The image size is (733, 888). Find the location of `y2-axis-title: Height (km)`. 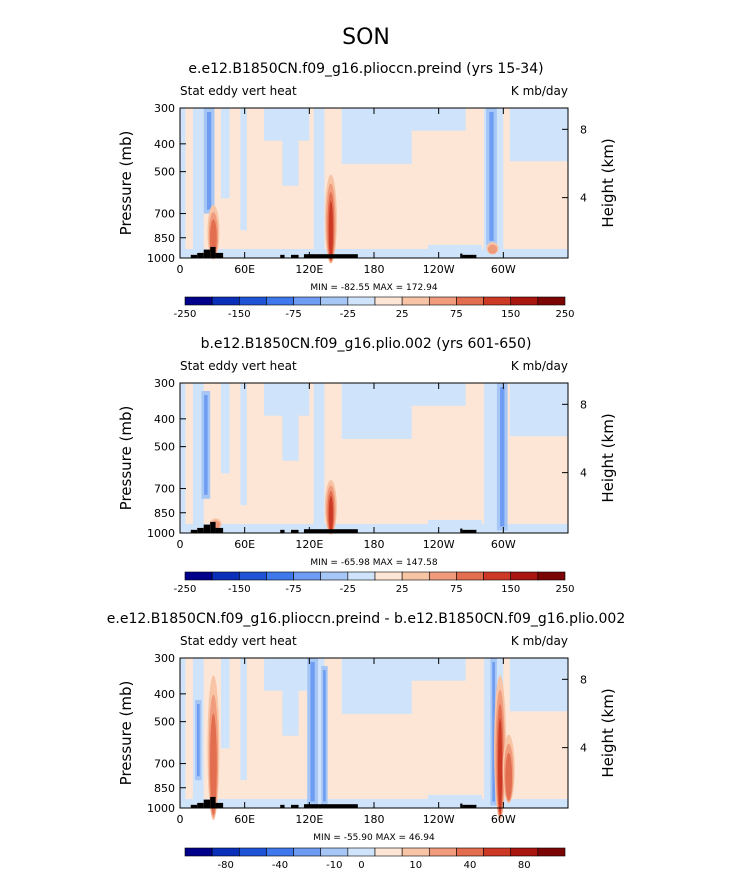

y2-axis-title: Height (km) is located at coordinates (608, 457).